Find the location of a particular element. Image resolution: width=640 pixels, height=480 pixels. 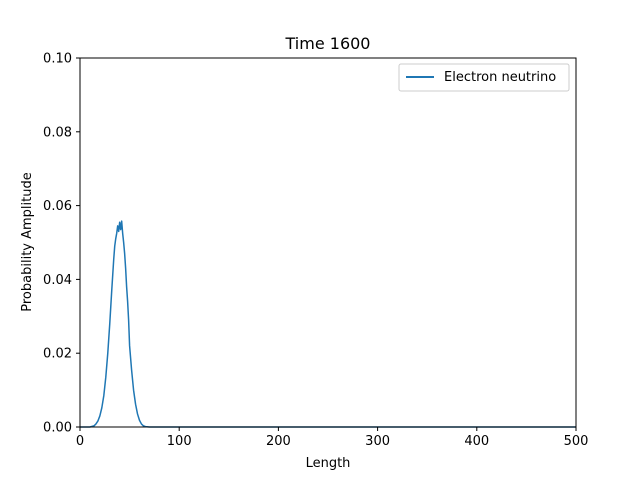

y-tick-label: 0.02 is located at coordinates (57, 354).